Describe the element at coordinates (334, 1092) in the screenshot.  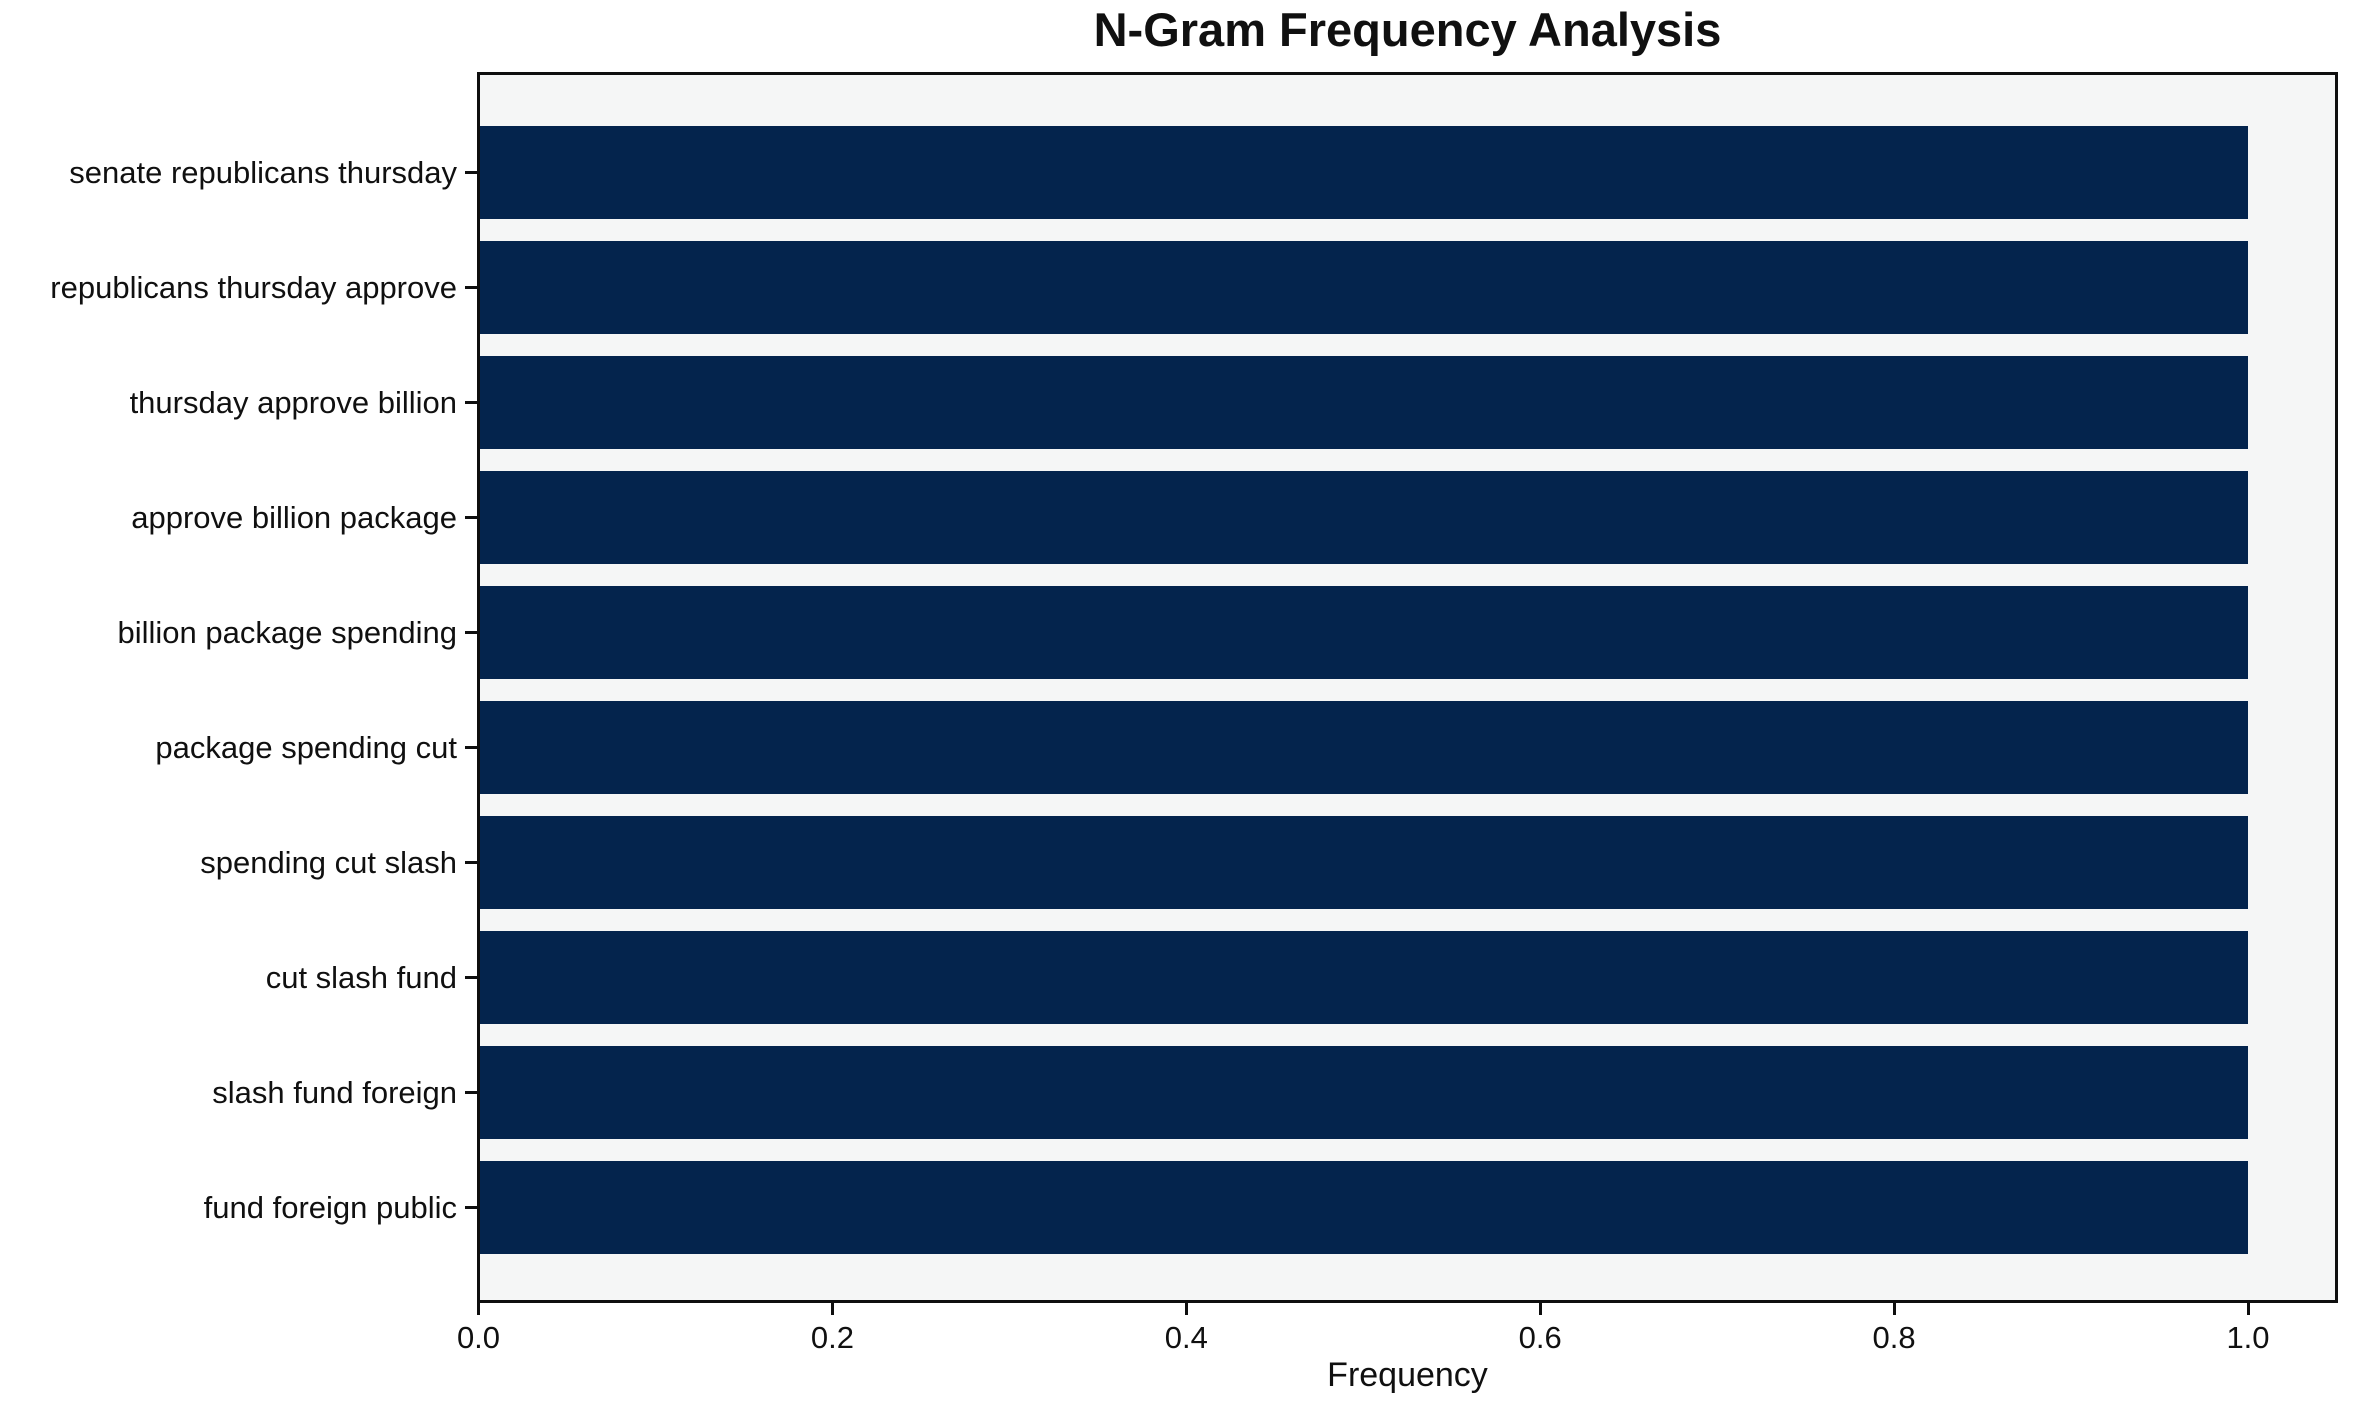
I see `y-tick-label: slash fund foreign` at that location.